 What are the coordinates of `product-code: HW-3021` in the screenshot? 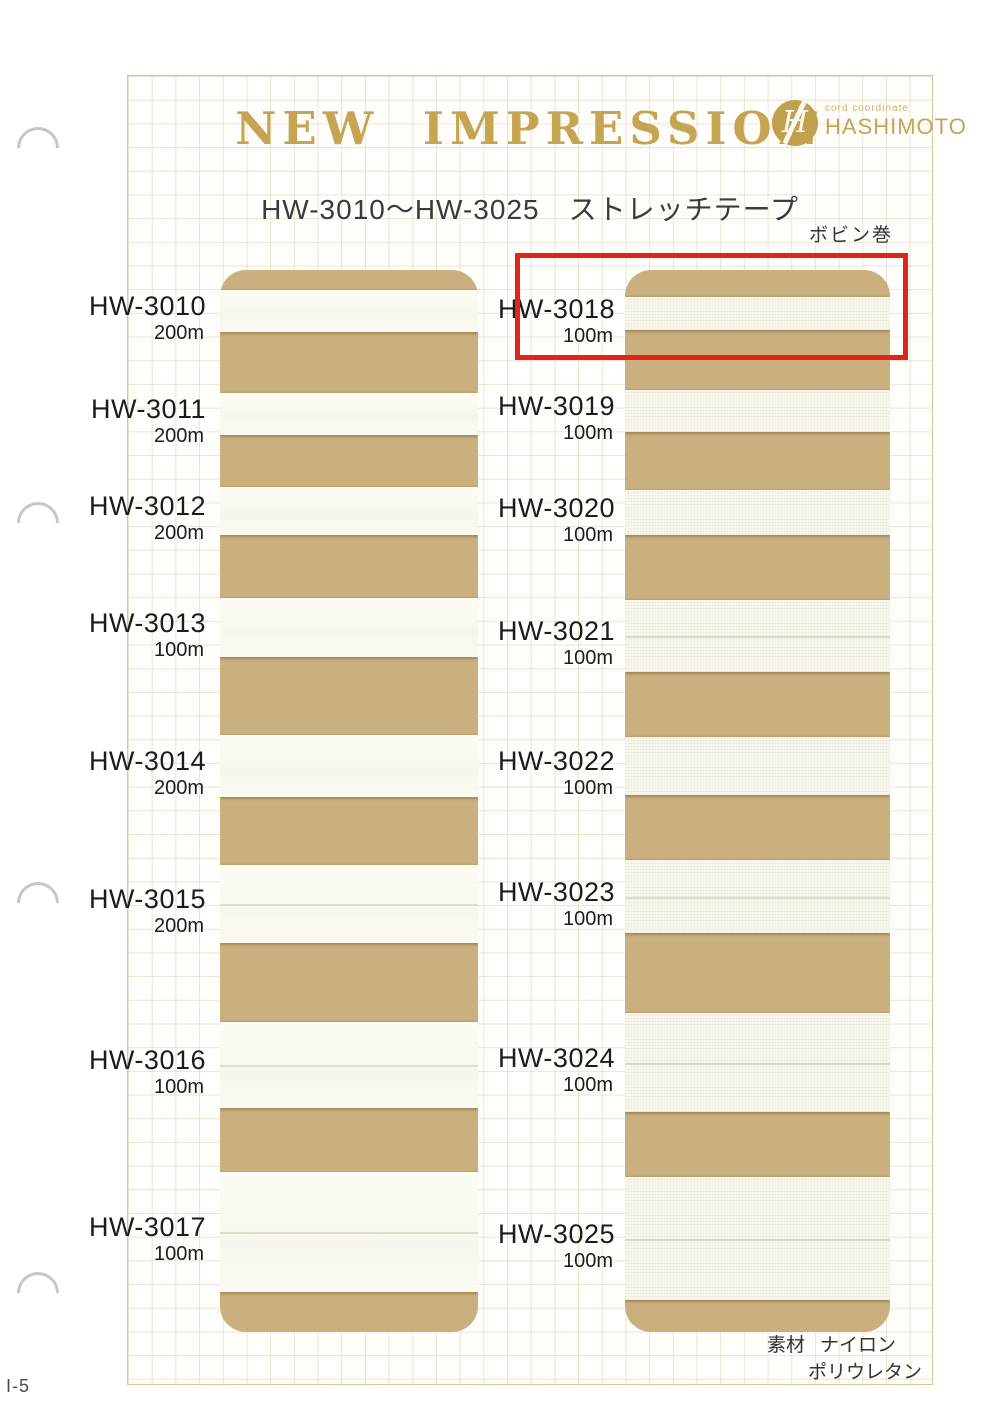 It's located at (556, 631).